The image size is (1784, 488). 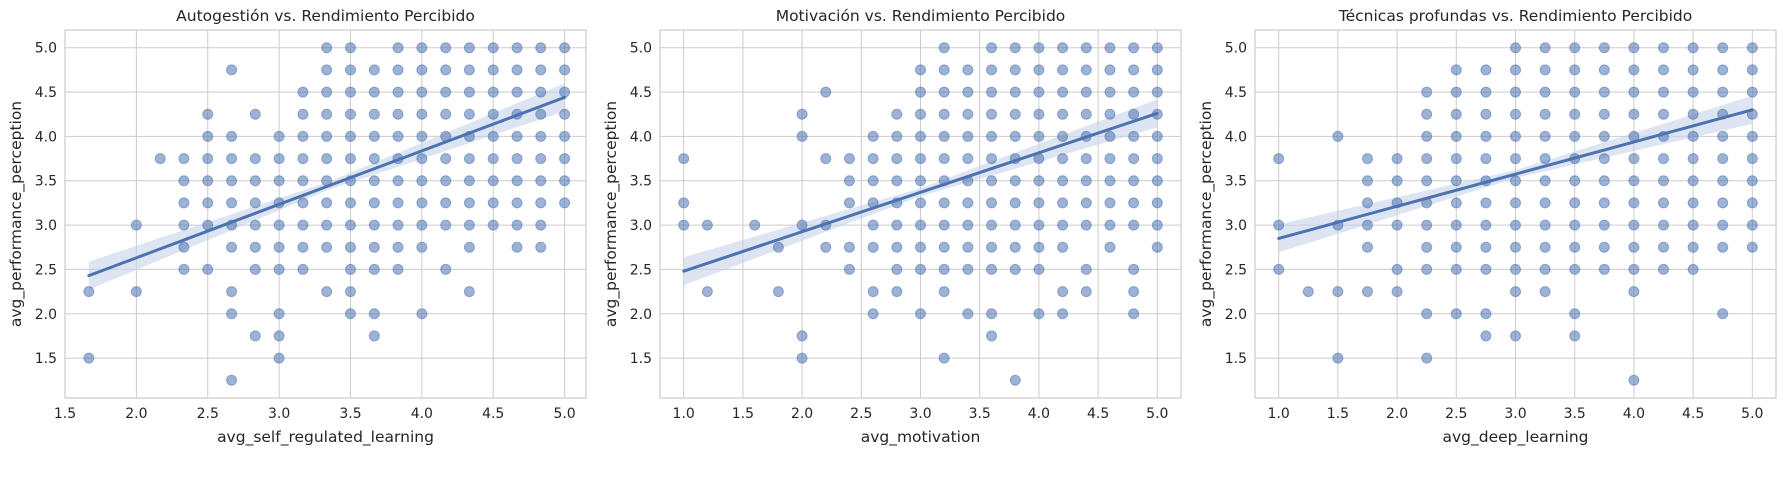 I want to click on y-tick-label: 5.0, so click(x=641, y=49).